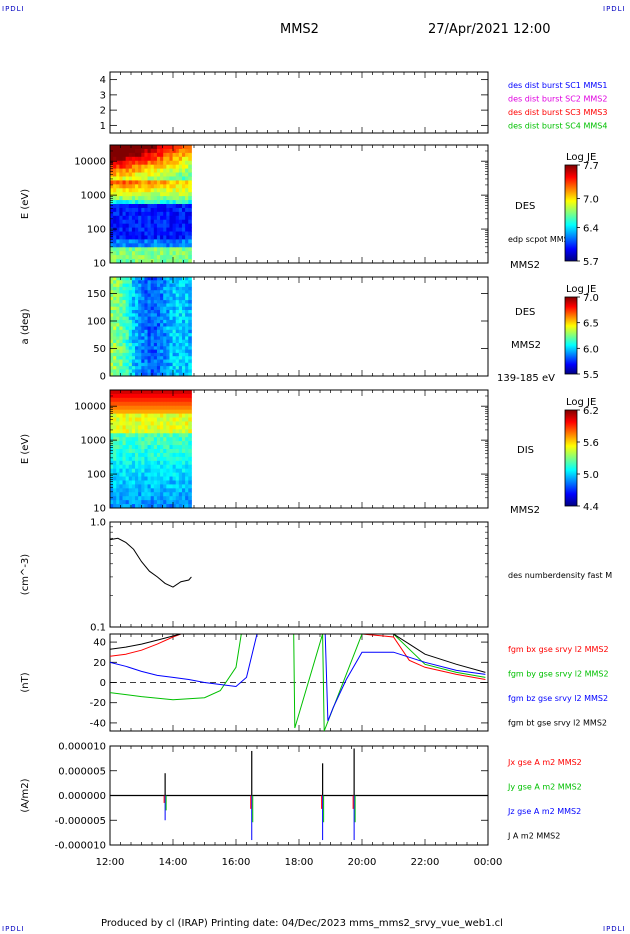 This screenshot has height=934, width=630. Describe the element at coordinates (236, 862) in the screenshot. I see `time-axis-label: 16:00` at that location.